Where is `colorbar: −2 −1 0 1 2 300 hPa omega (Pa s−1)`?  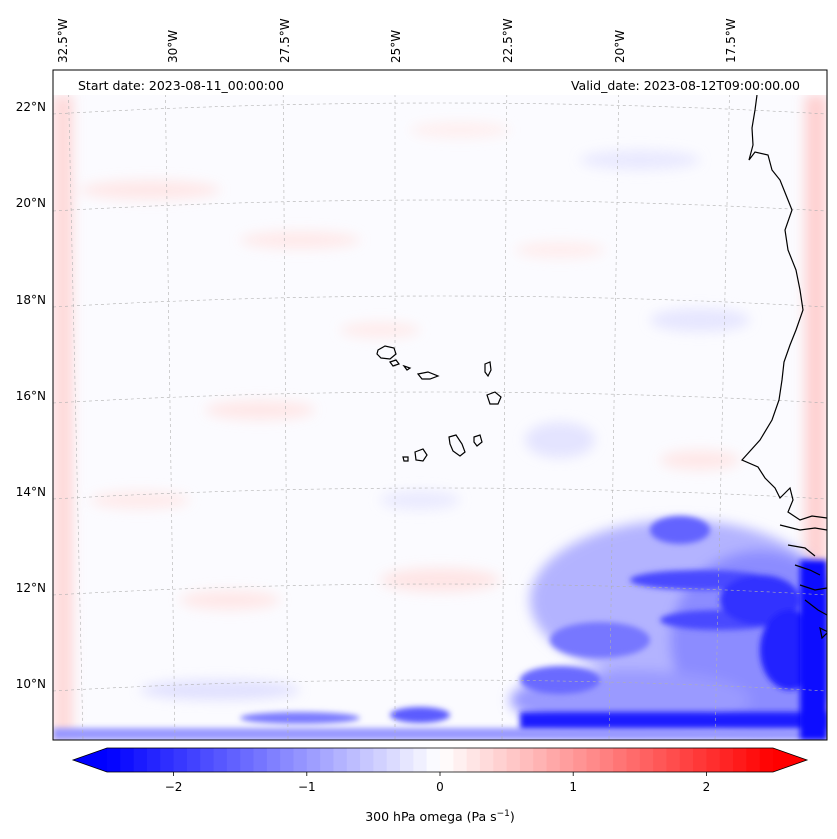 colorbar: −2 −1 0 1 2 300 hPa omega (Pa s−1) is located at coordinates (440, 785).